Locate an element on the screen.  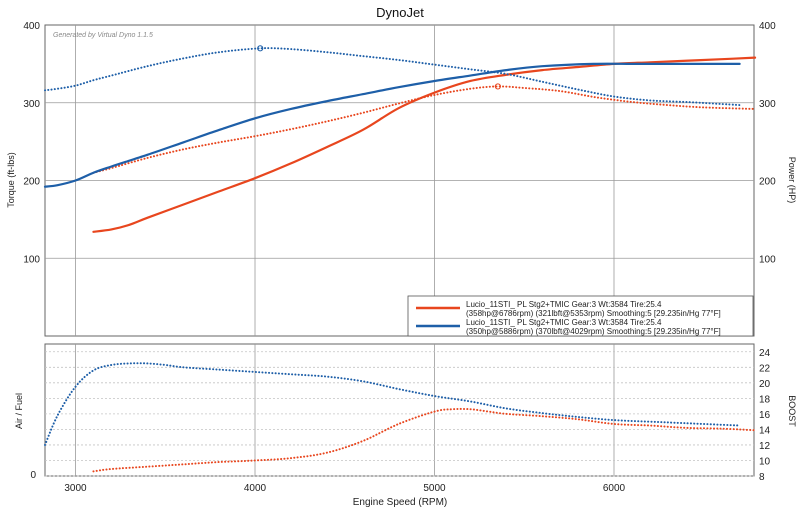
power-axis-label: Power (HP) is located at coordinates (792, 180).